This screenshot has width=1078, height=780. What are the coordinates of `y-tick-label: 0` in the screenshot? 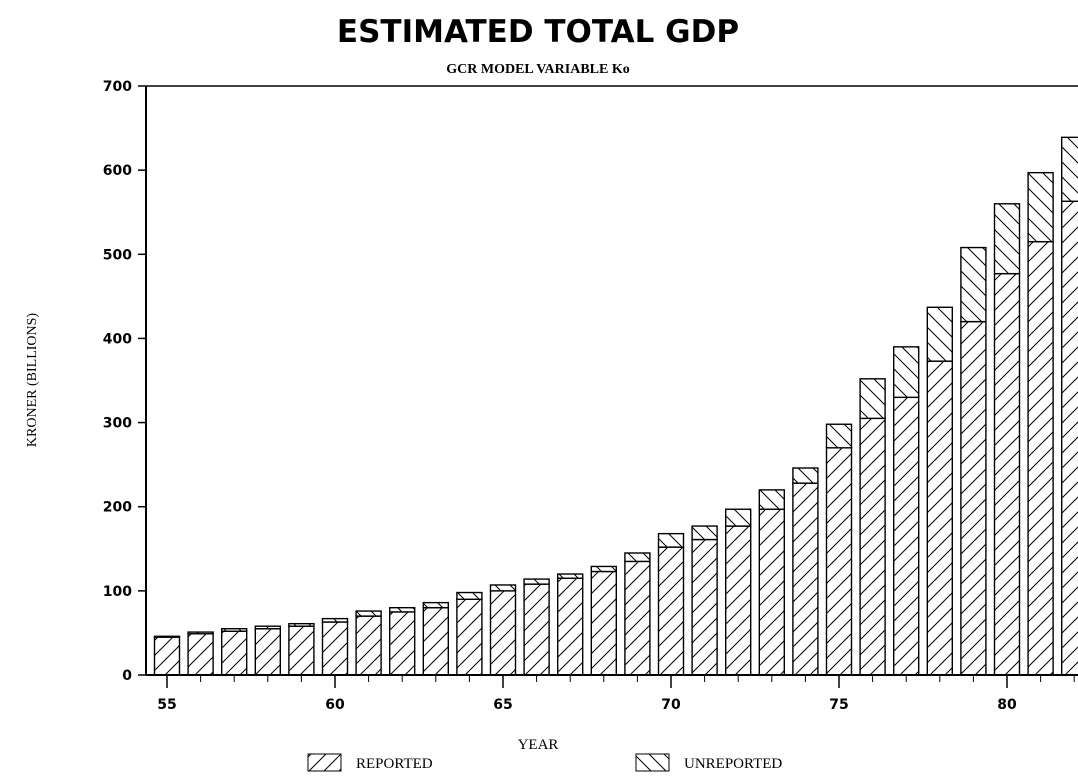 It's located at (127, 676).